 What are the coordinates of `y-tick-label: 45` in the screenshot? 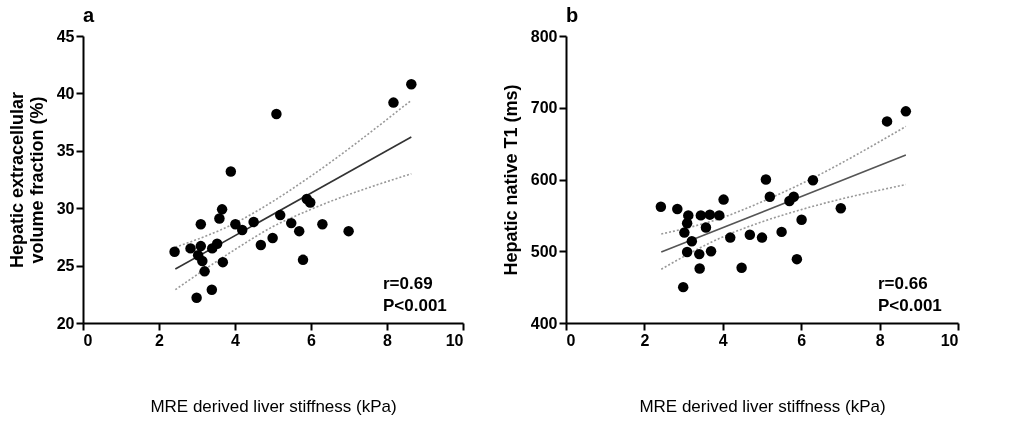 It's located at (65, 36).